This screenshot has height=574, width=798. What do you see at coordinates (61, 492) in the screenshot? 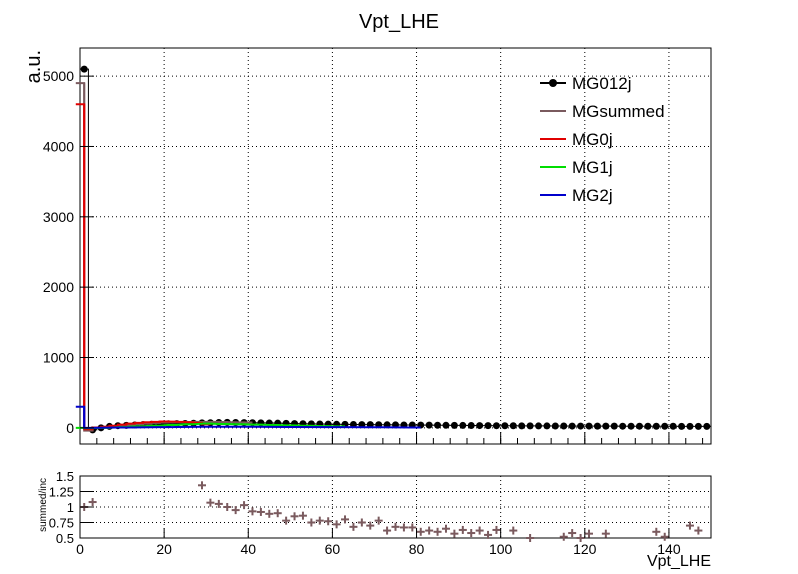
I see `ratio-y-tick-label: 1.25` at bounding box center [61, 492].